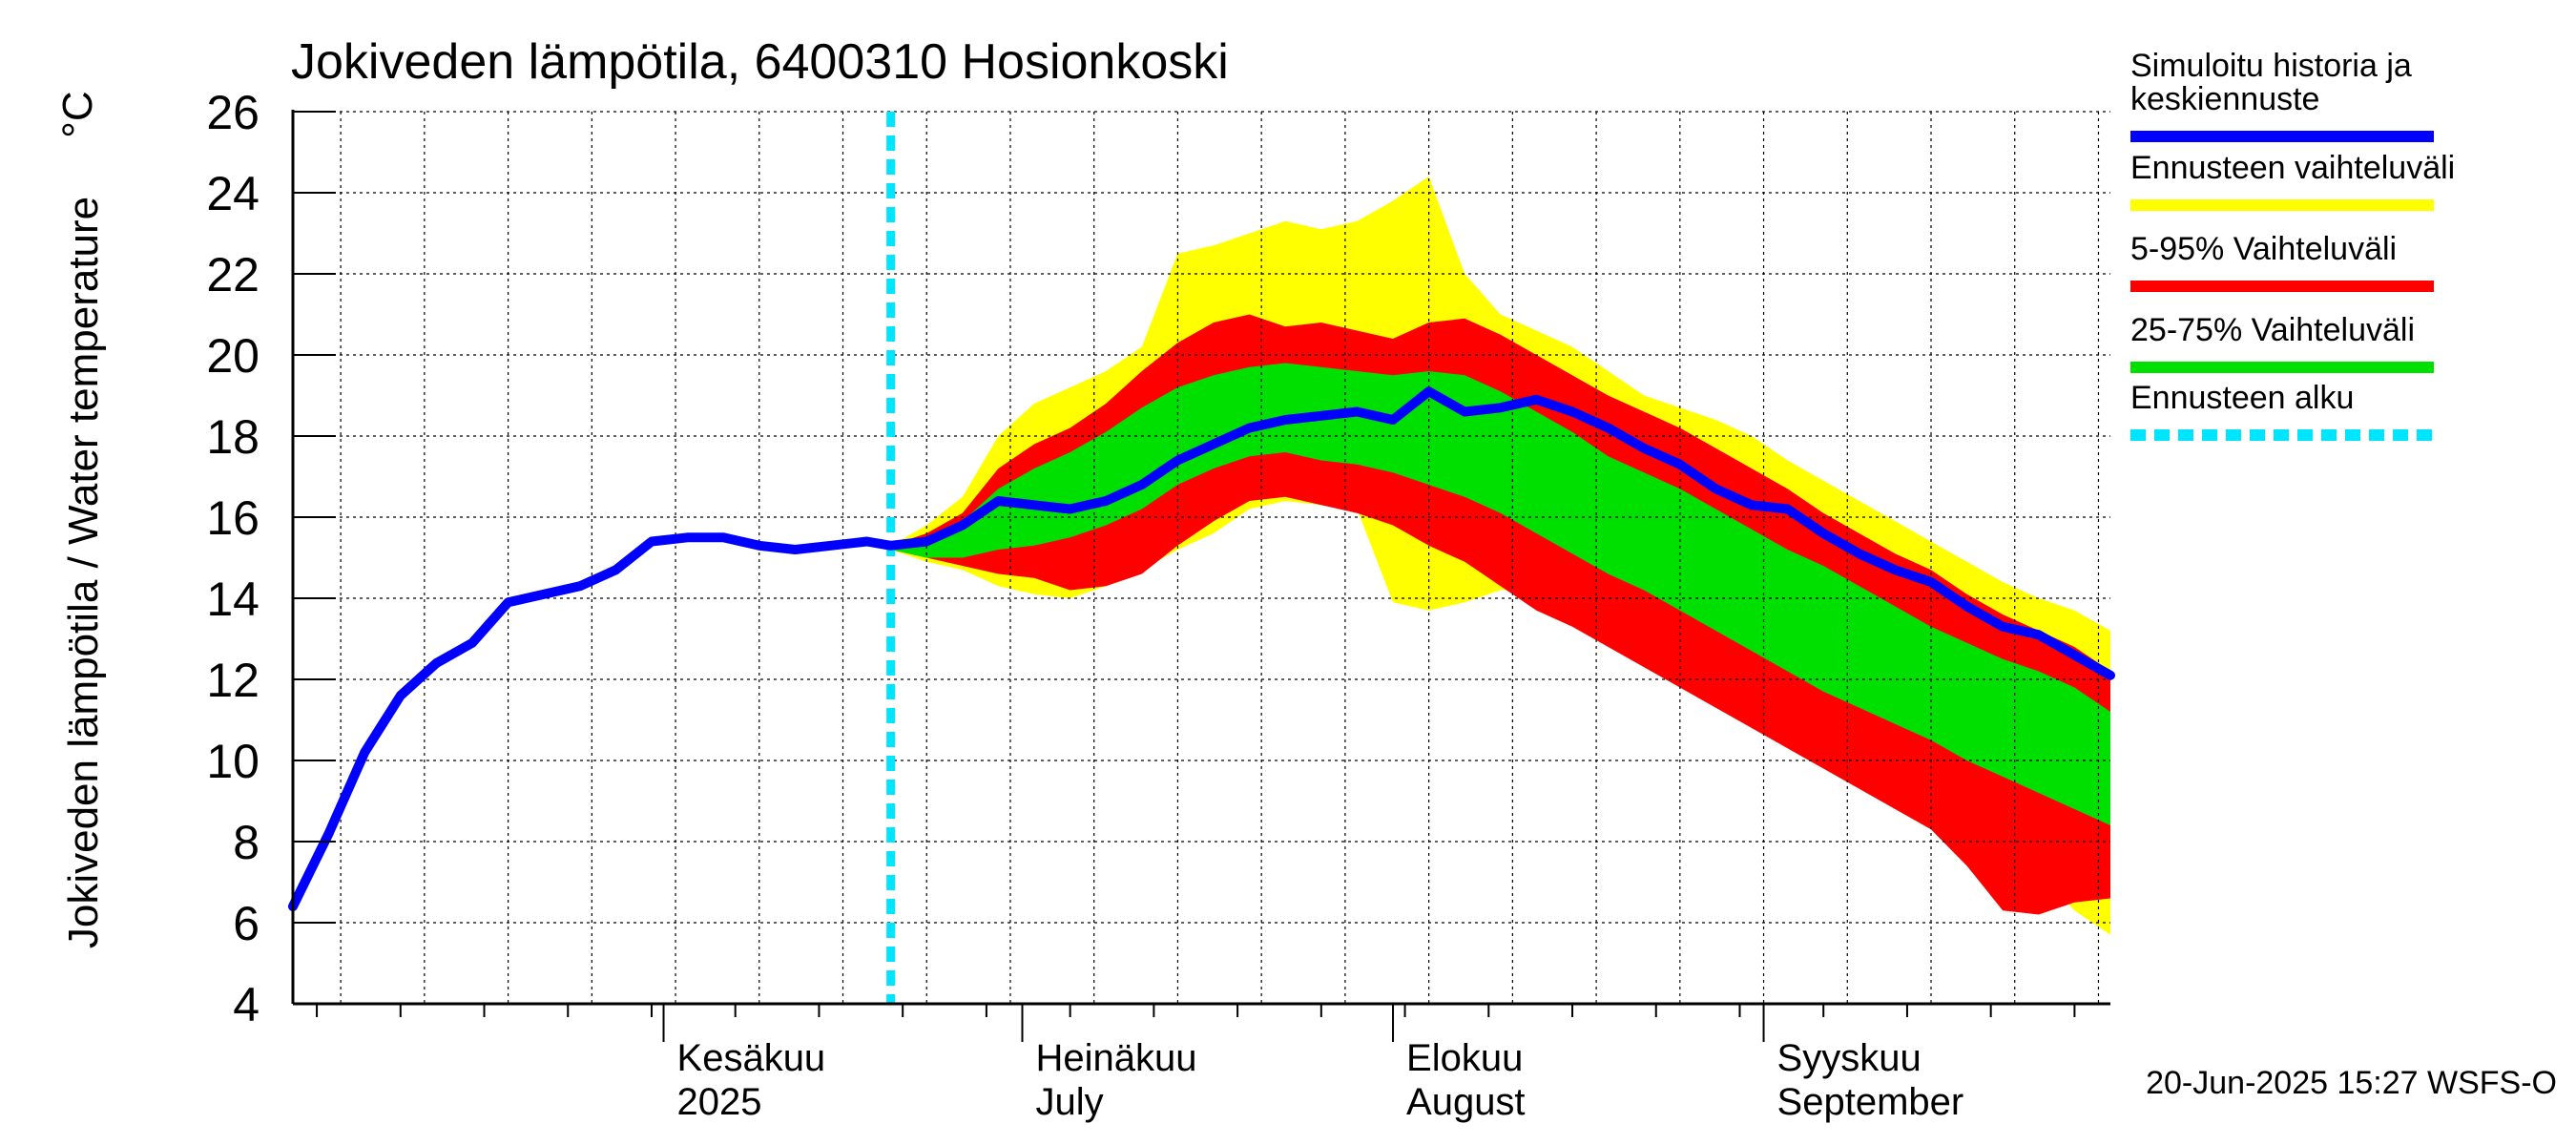  I want to click on y-tick-label: 12, so click(233, 680).